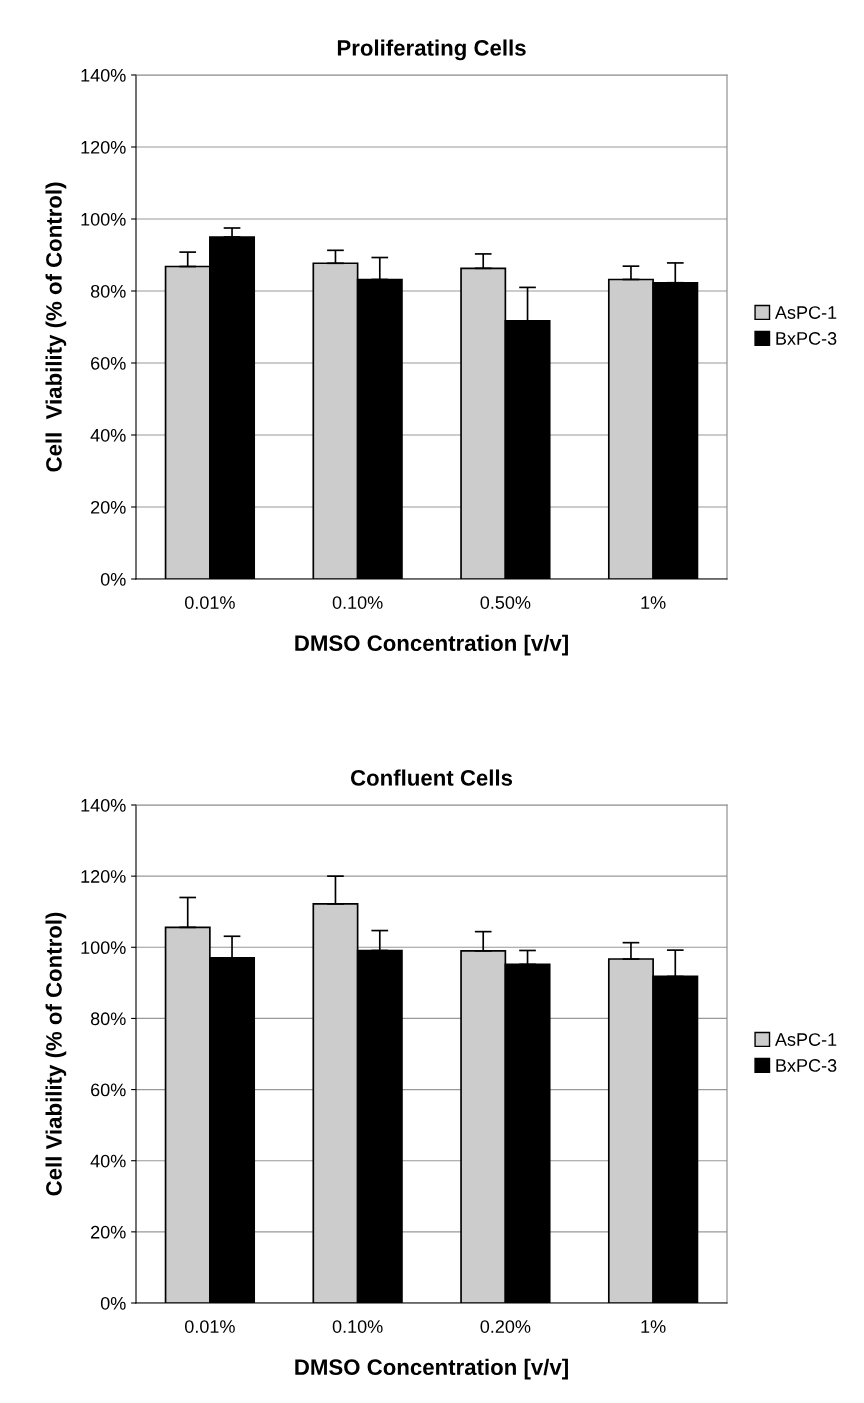 The image size is (864, 1403). What do you see at coordinates (431, 50) in the screenshot?
I see `chart-title: Proliferating Cells` at bounding box center [431, 50].